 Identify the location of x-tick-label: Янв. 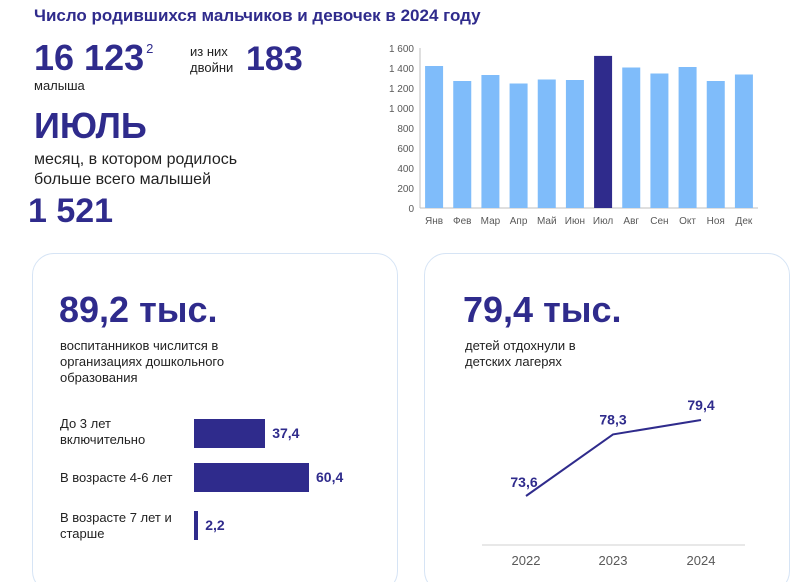
(434, 221).